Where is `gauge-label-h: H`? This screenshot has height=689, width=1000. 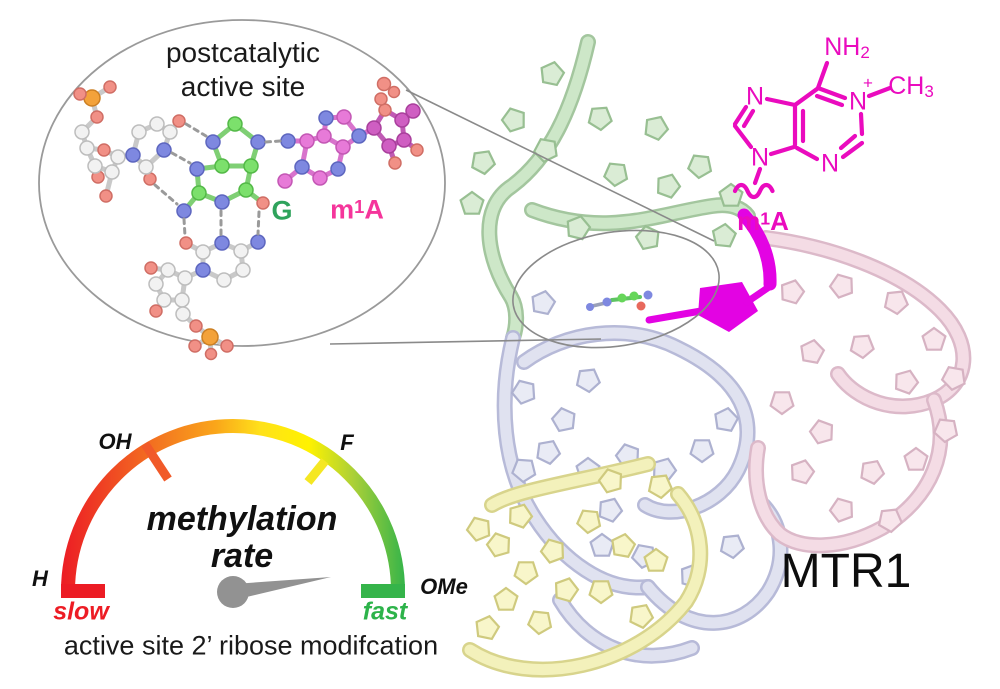
gauge-label-h: H is located at coordinates (40, 578).